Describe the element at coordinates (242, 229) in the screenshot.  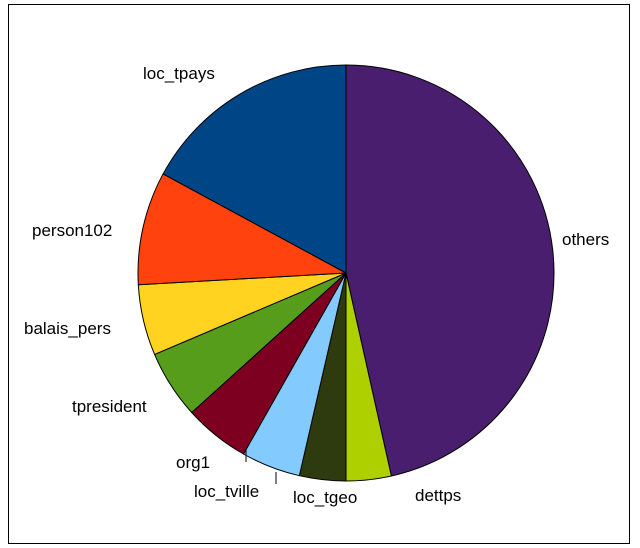
I see `pie-slice-person102` at that location.